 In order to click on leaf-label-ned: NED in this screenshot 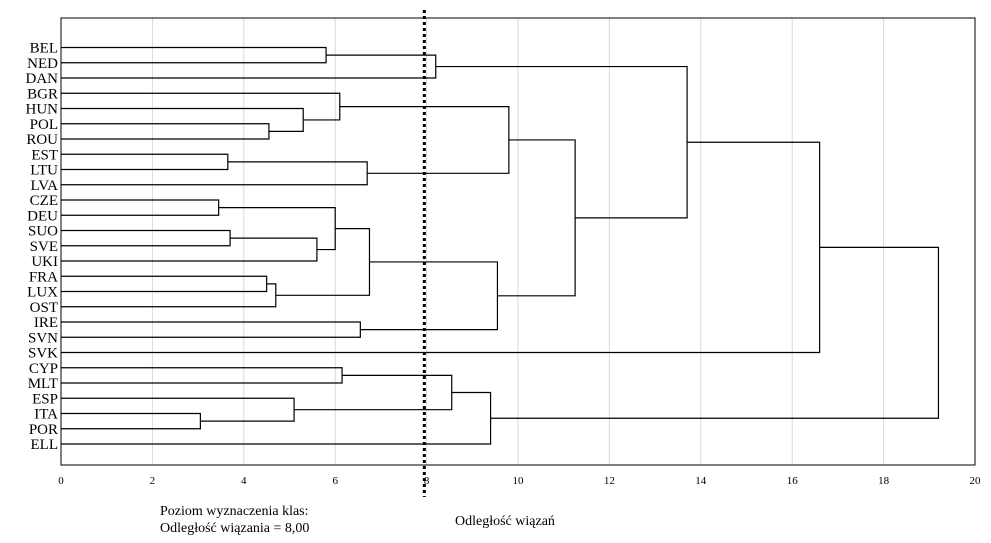, I will do `click(42, 64)`.